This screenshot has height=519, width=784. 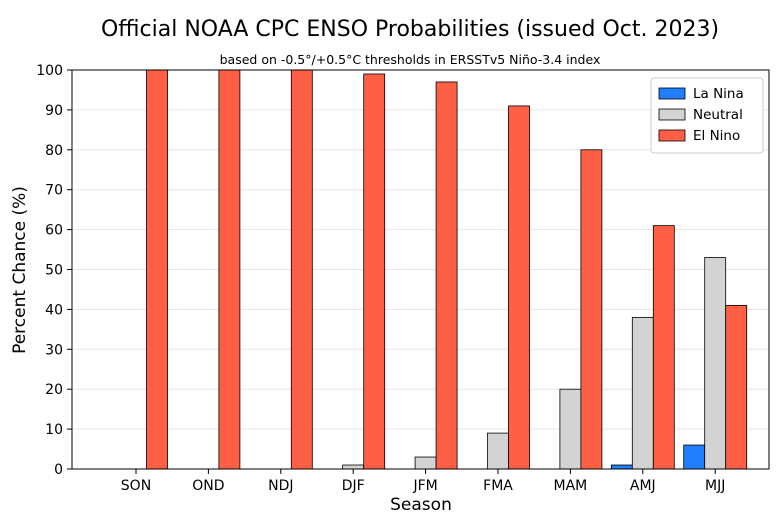 What do you see at coordinates (54, 390) in the screenshot?
I see `y-tick-label: 20` at bounding box center [54, 390].